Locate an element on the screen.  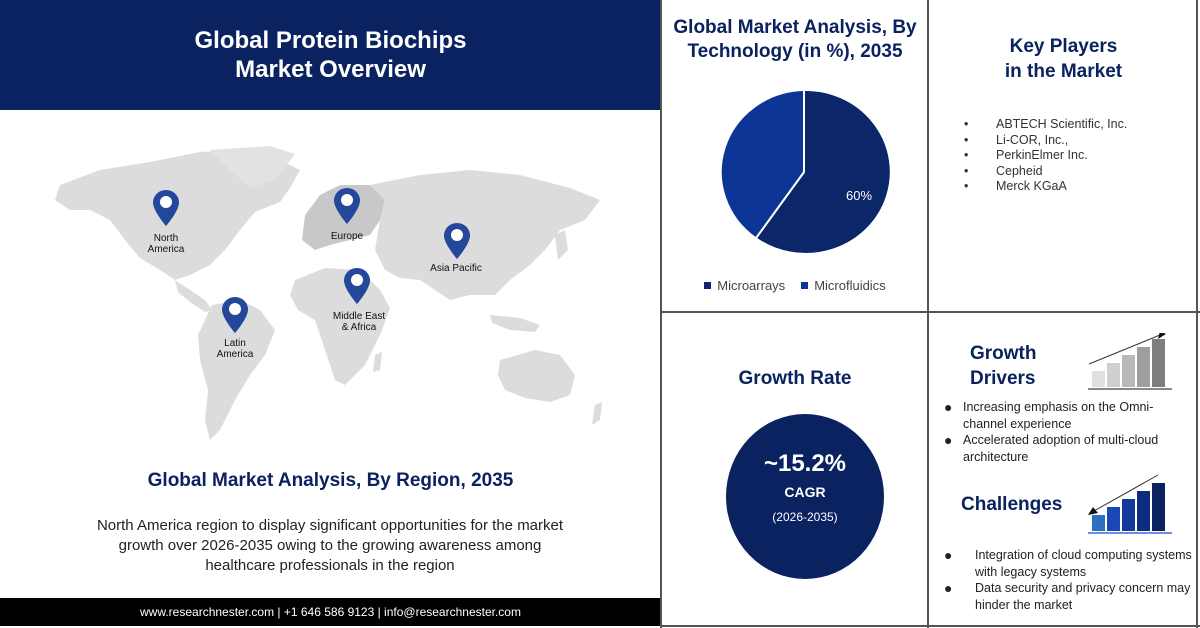
north-america-label: North America is located at coordinates (166, 244).